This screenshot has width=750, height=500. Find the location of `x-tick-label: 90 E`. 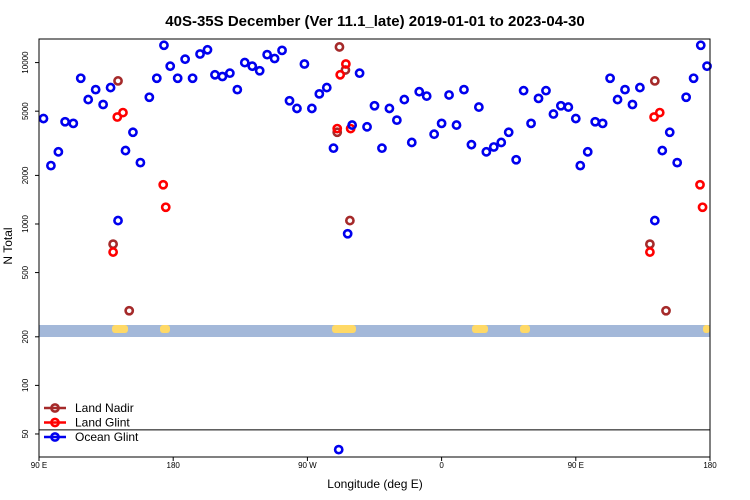

x-tick-label: 90 E is located at coordinates (576, 465).